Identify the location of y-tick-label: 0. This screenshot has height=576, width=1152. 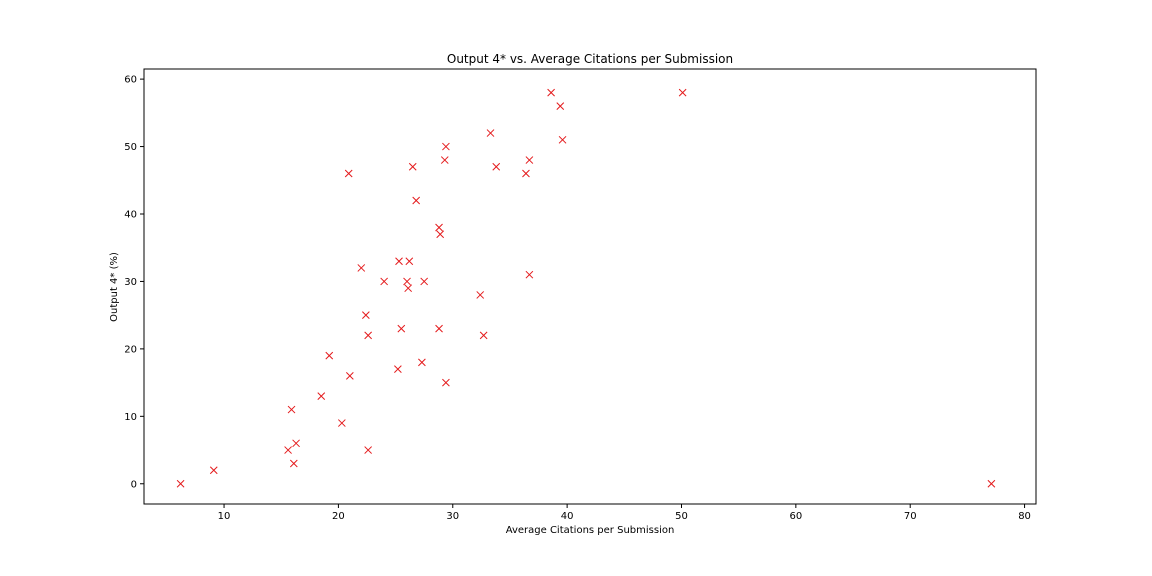
(134, 484).